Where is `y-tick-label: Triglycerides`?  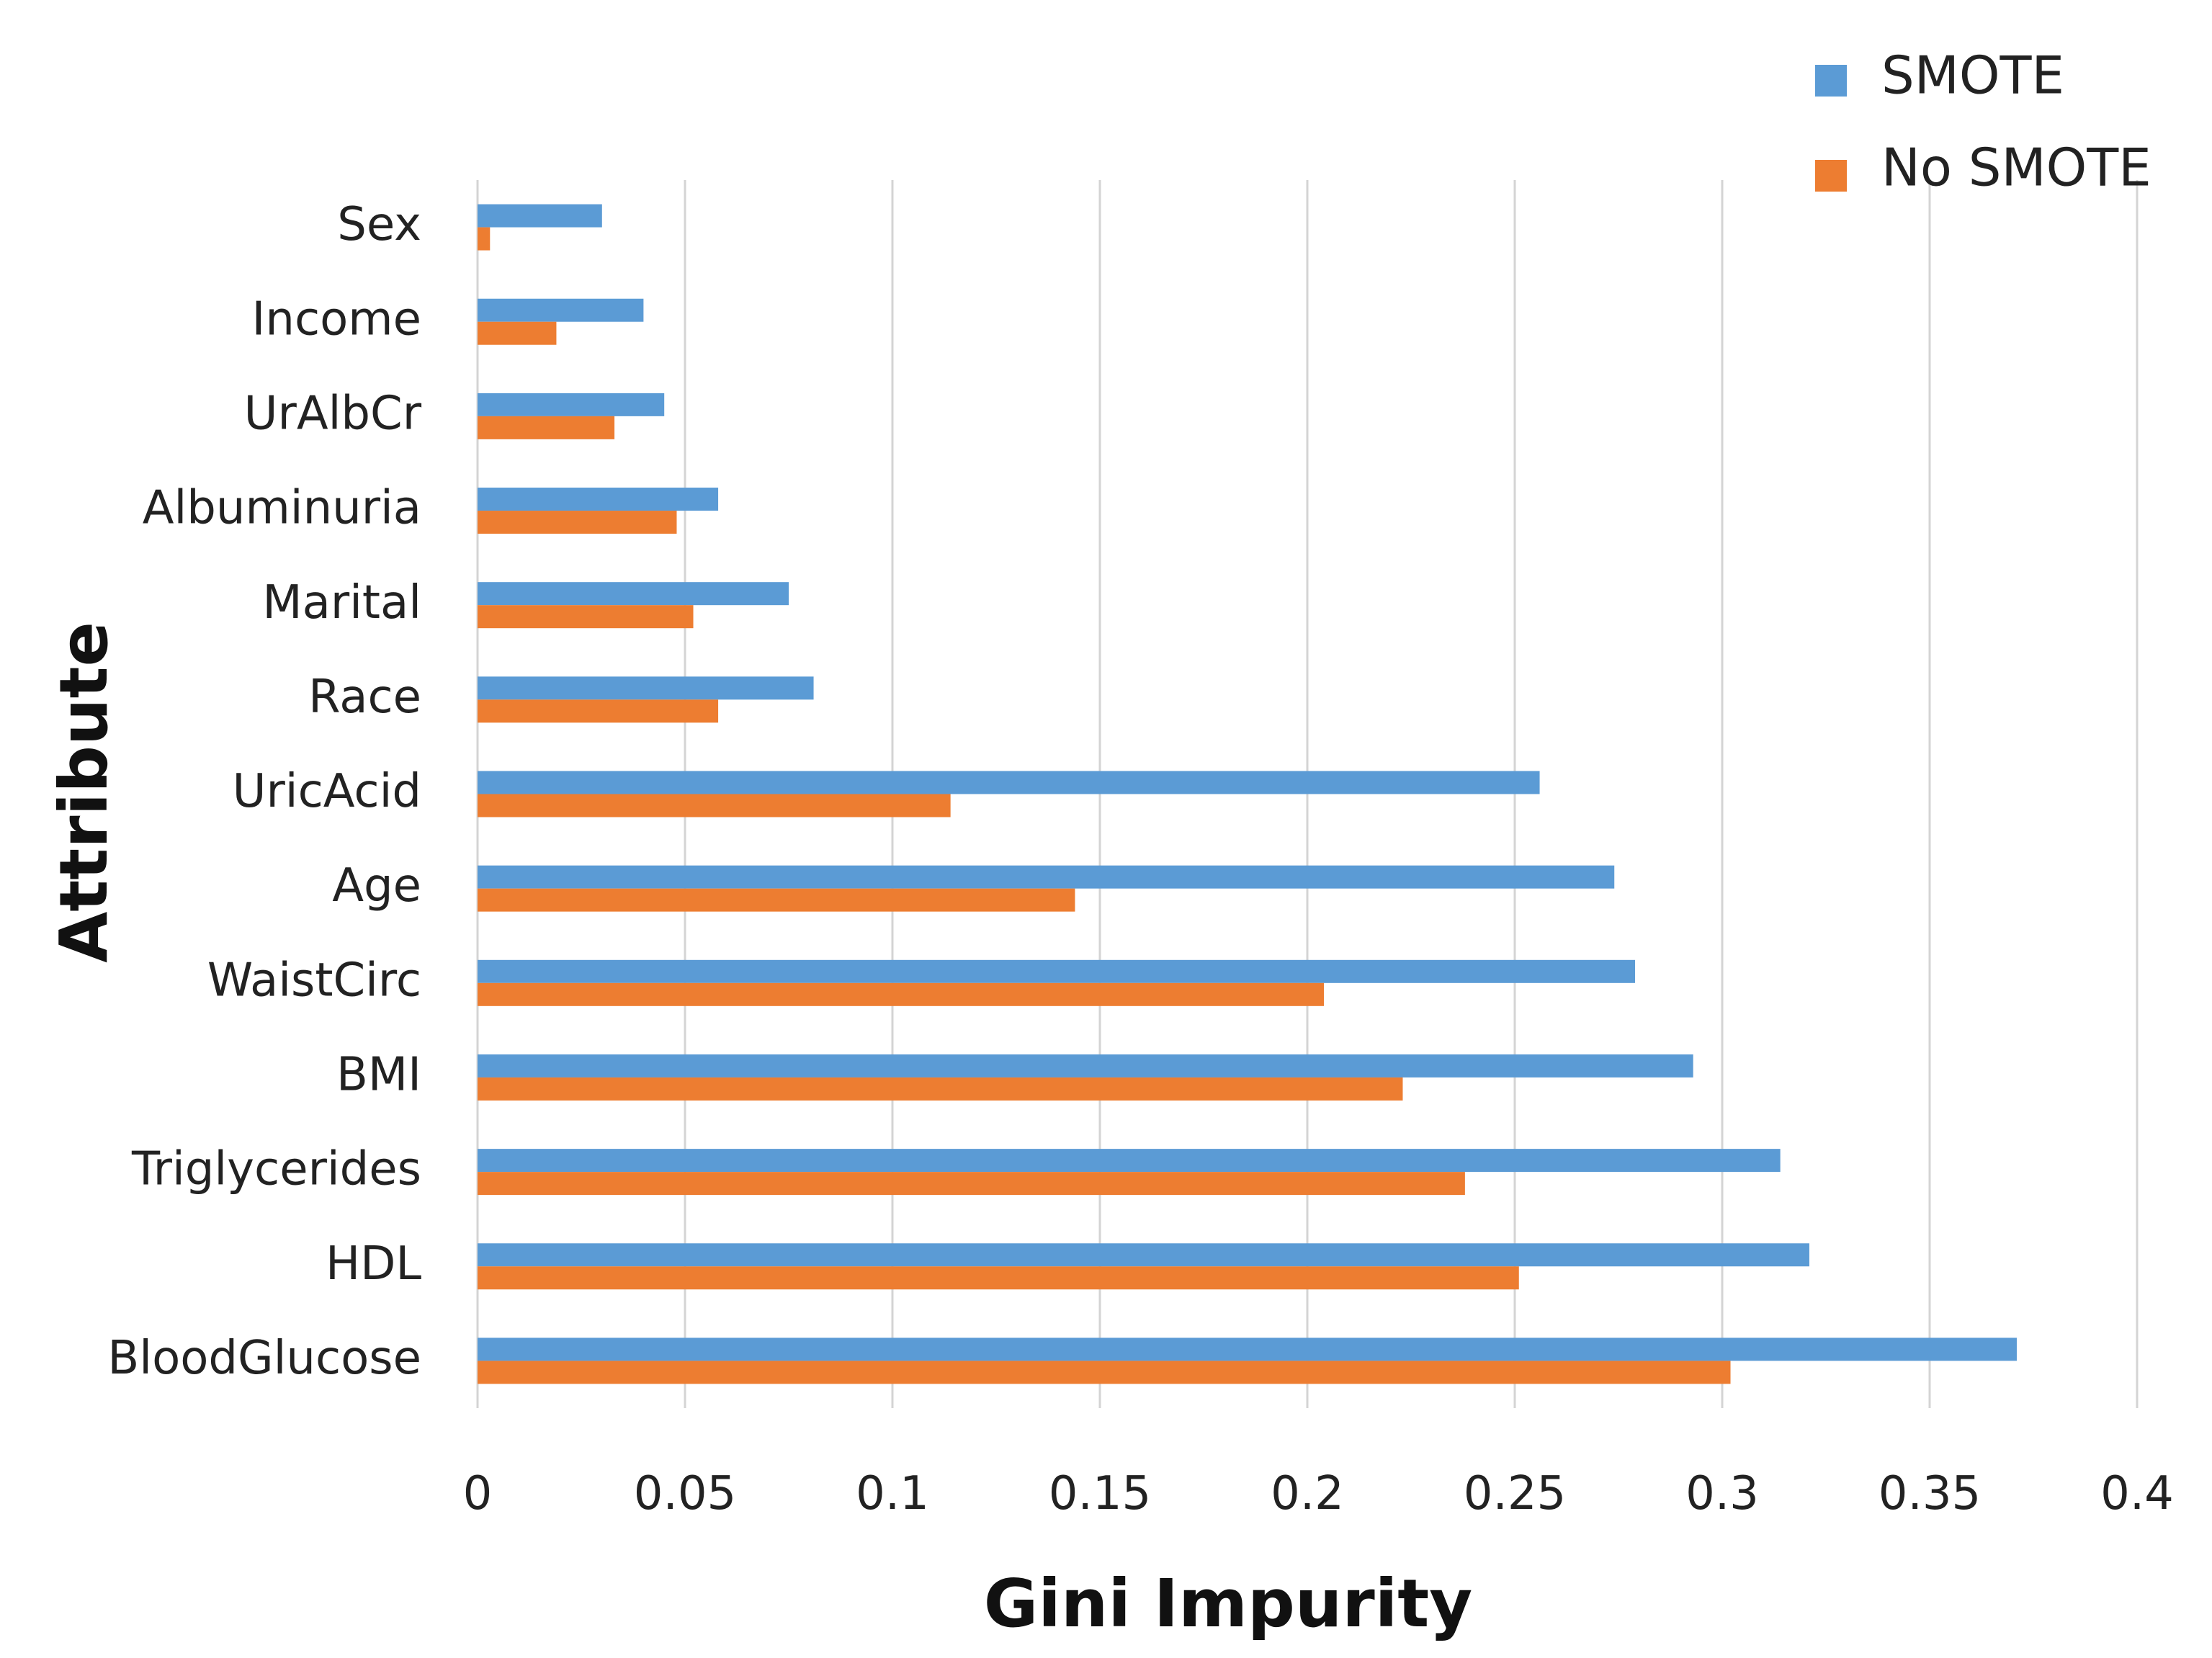
y-tick-label: Triglycerides is located at coordinates (276, 1169).